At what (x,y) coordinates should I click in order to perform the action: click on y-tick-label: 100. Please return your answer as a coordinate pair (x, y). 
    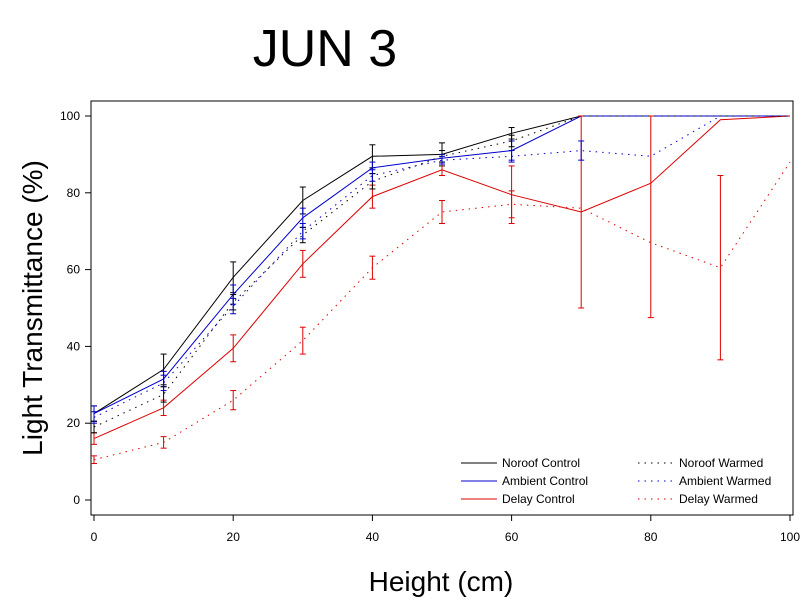
    Looking at the image, I should click on (70, 116).